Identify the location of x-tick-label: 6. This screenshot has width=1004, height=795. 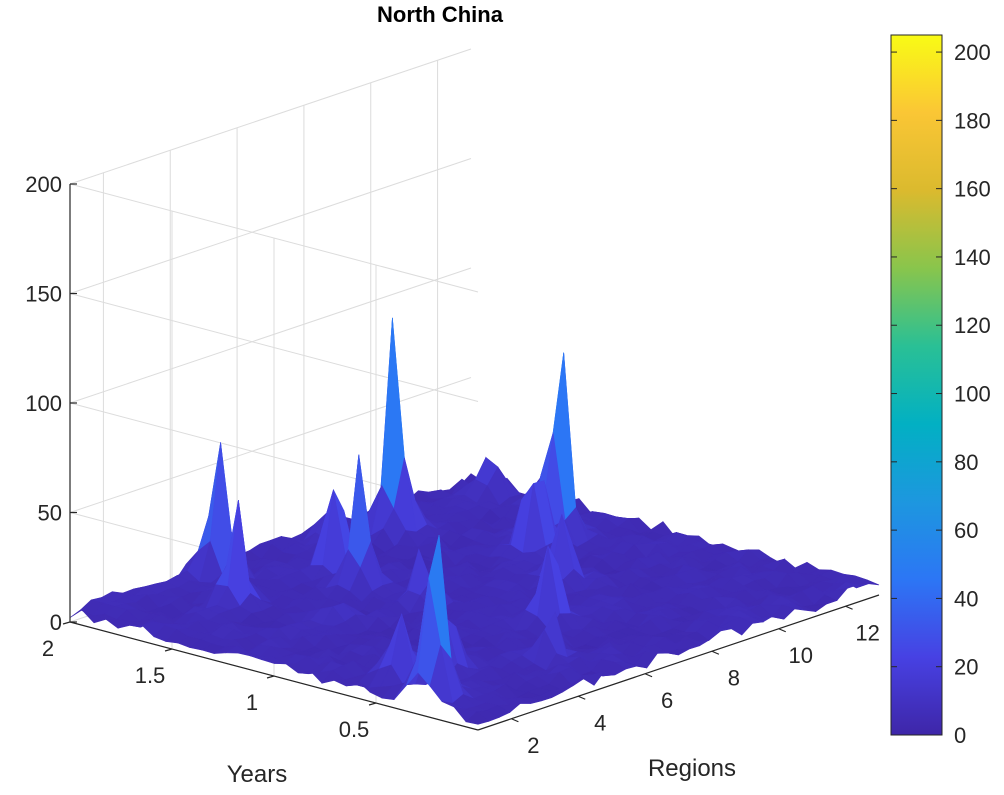
(667, 700).